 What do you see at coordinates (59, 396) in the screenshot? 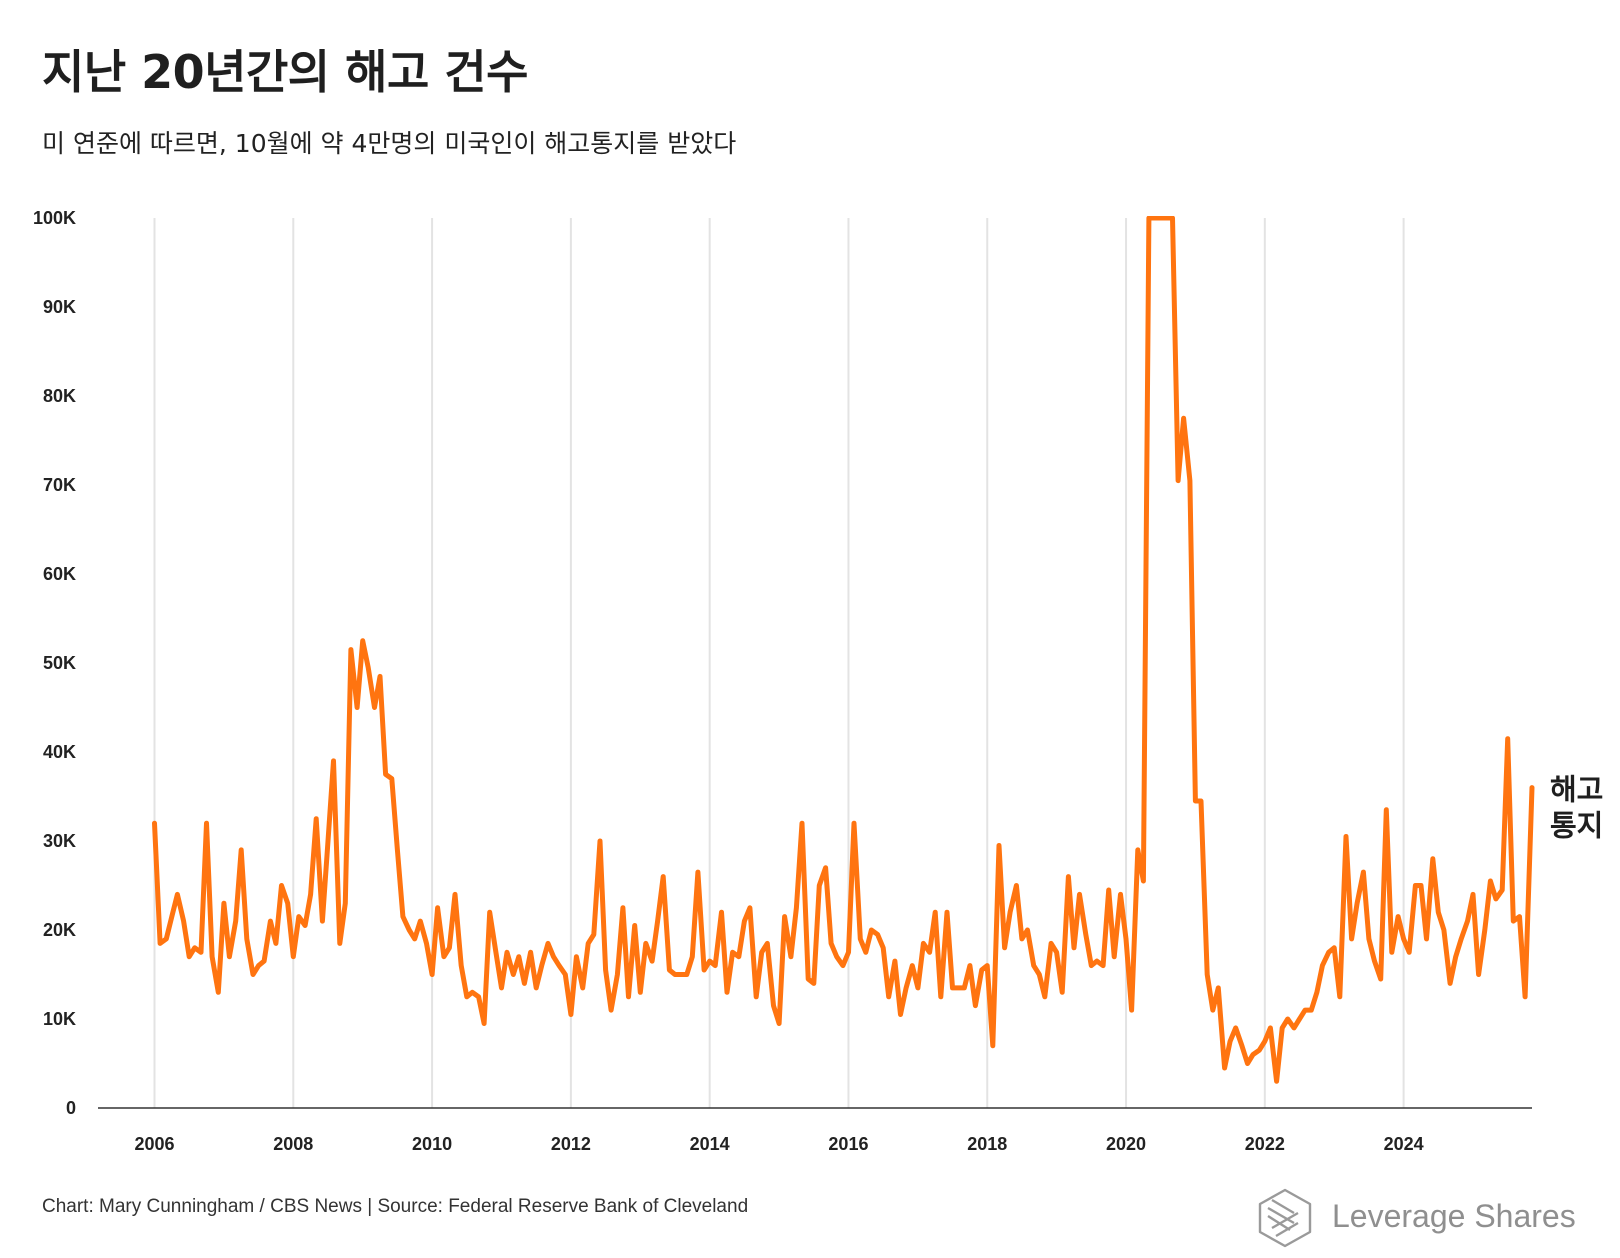
I see `y-tick-label: 80K` at bounding box center [59, 396].